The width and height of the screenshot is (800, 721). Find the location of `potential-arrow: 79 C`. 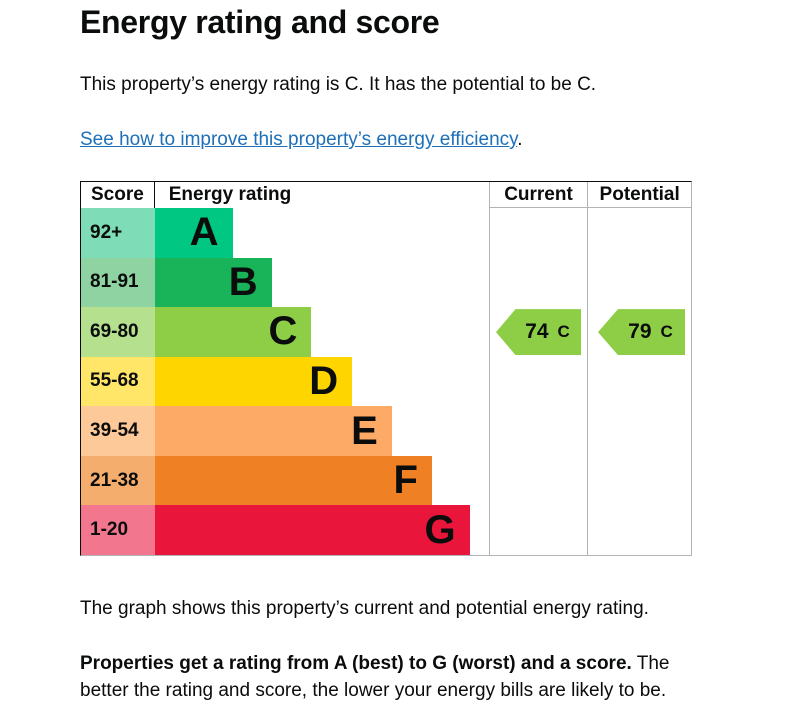

potential-arrow: 79 C is located at coordinates (641, 332).